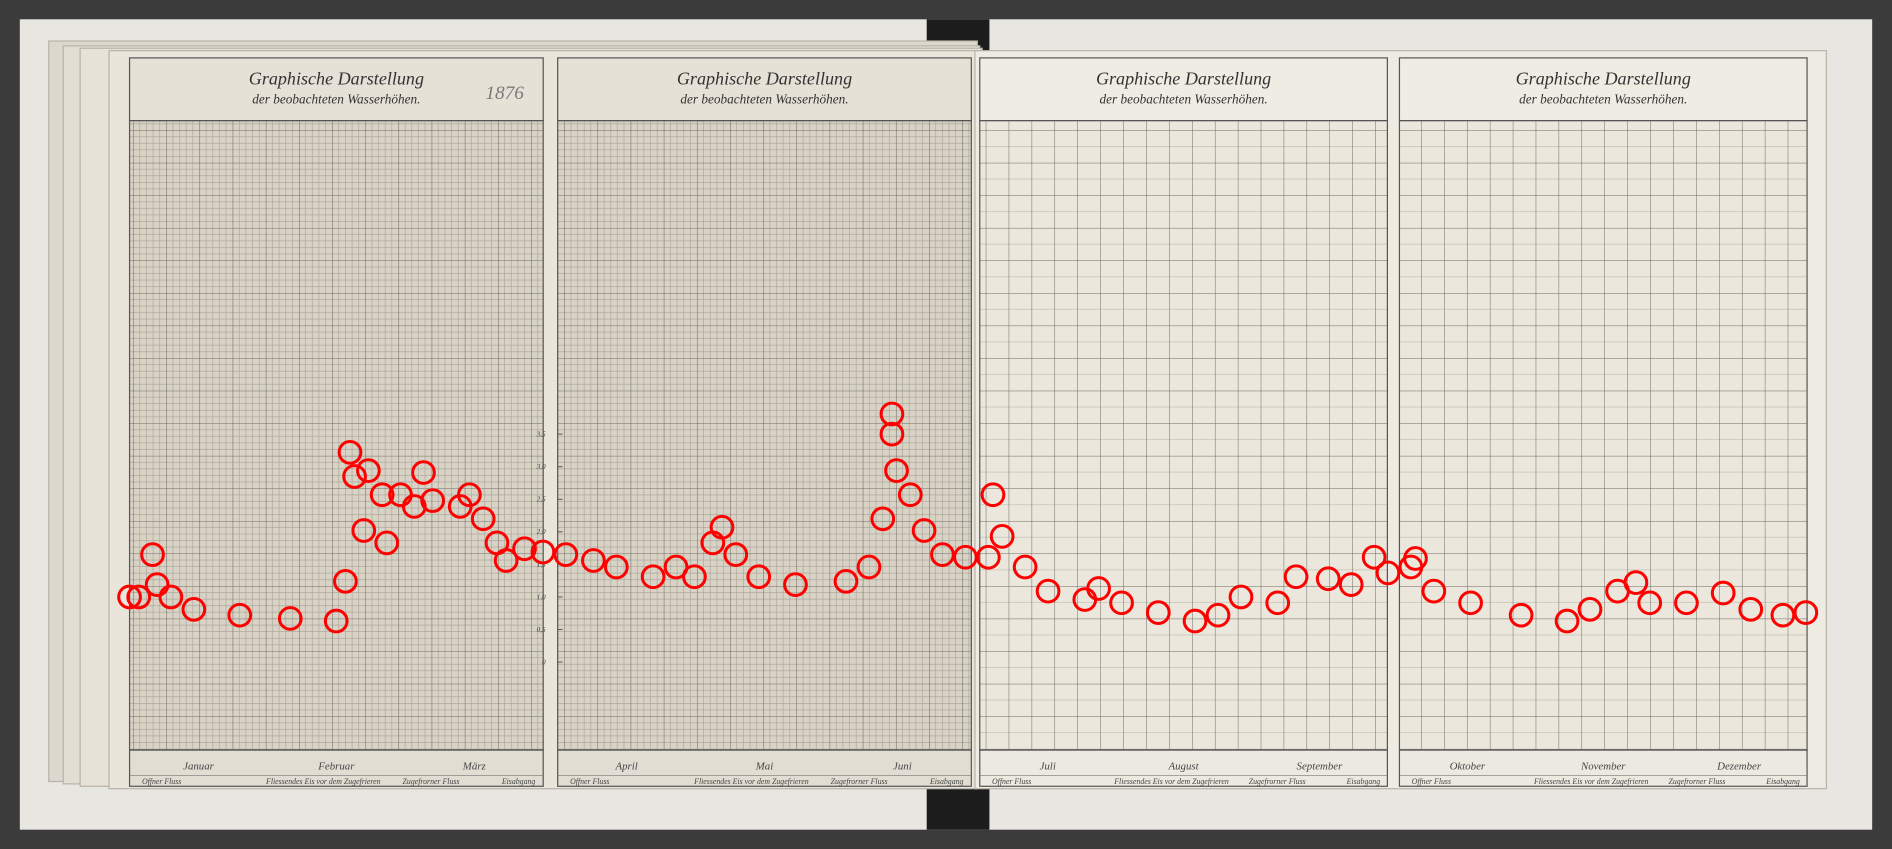  I want to click on month-label: Dezember, so click(1739, 766).